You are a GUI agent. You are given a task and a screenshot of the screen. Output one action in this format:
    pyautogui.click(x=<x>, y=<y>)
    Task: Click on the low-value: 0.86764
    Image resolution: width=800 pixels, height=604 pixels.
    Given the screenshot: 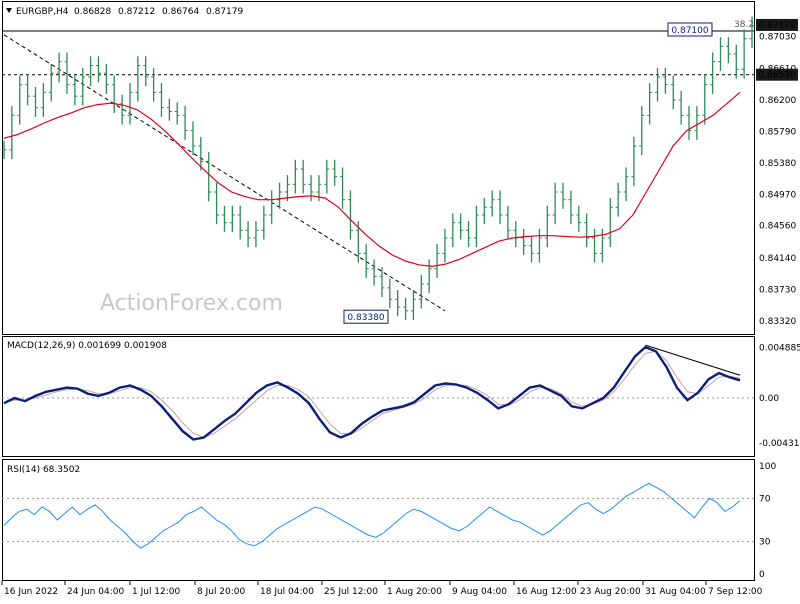 What is the action you would take?
    pyautogui.click(x=180, y=12)
    